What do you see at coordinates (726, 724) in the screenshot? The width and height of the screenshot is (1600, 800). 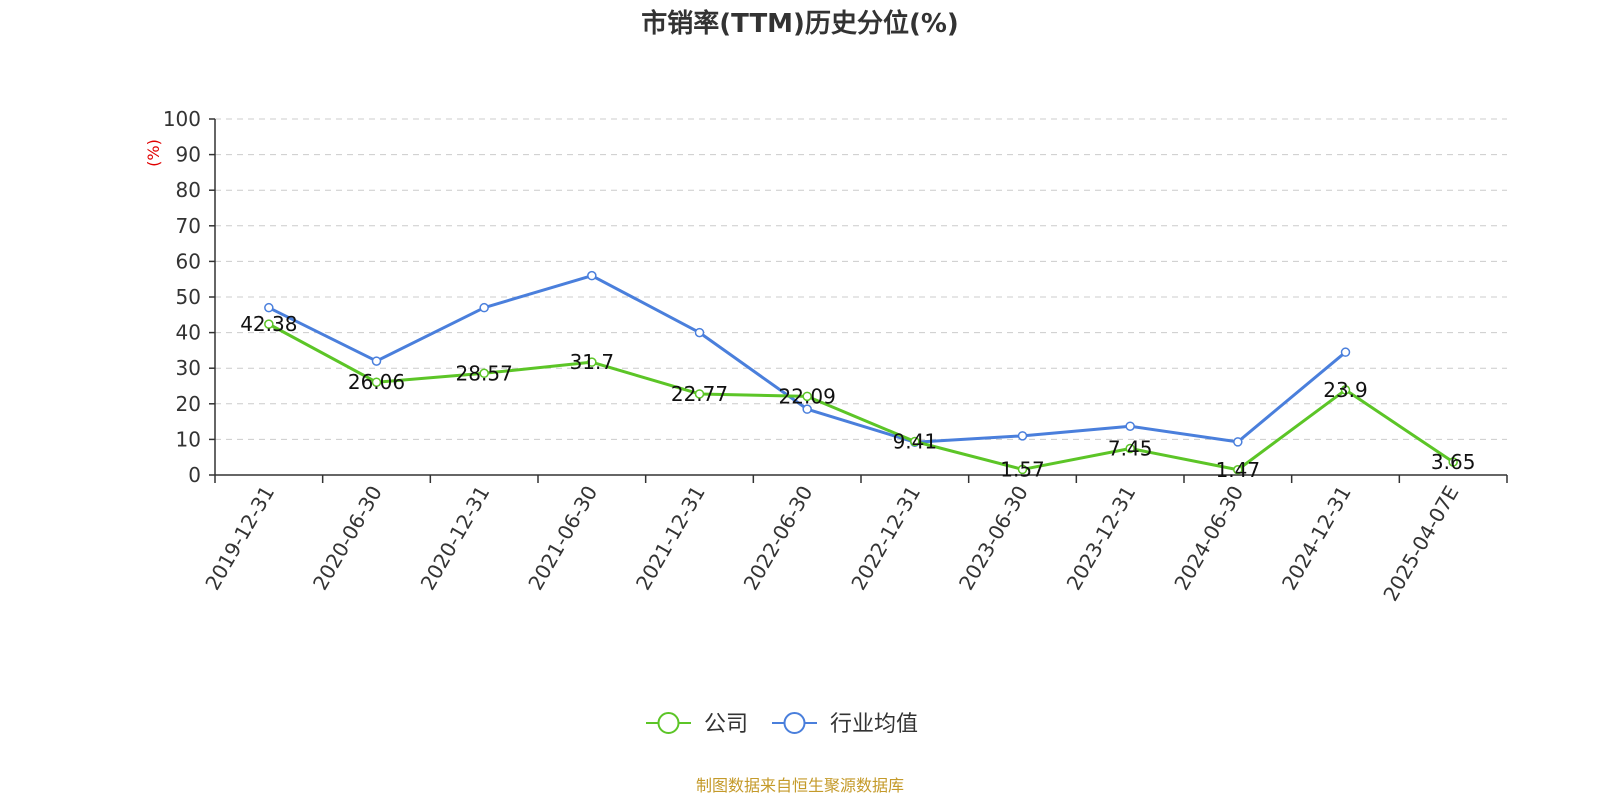 I see `legend-label: 公司` at bounding box center [726, 724].